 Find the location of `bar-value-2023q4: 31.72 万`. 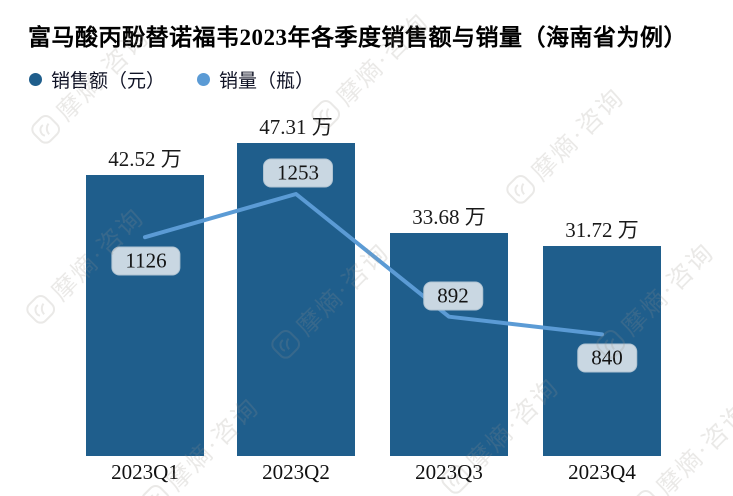

bar-value-2023q4: 31.72 万 is located at coordinates (602, 230).